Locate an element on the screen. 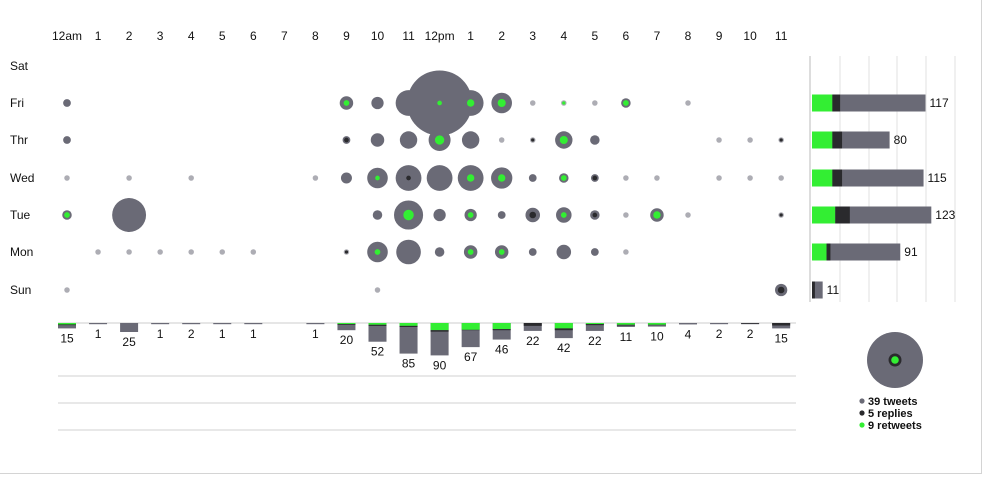  hour-label: 6 is located at coordinates (253, 36).